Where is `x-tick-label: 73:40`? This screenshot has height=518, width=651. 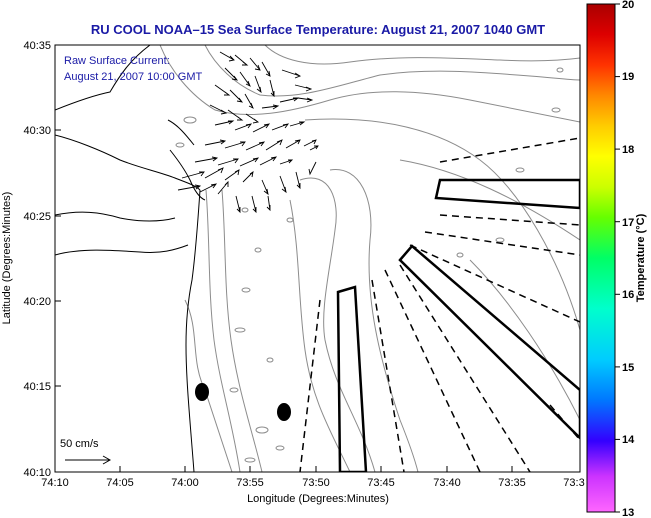 x-tick-label: 73:40 is located at coordinates (447, 483).